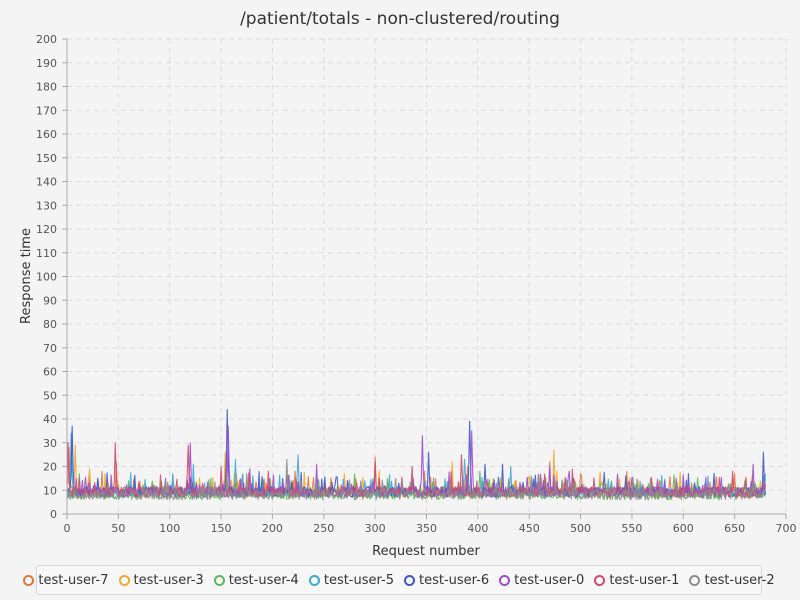 This screenshot has width=800, height=600. What do you see at coordinates (118, 528) in the screenshot?
I see `x-tick-label: 50` at bounding box center [118, 528].